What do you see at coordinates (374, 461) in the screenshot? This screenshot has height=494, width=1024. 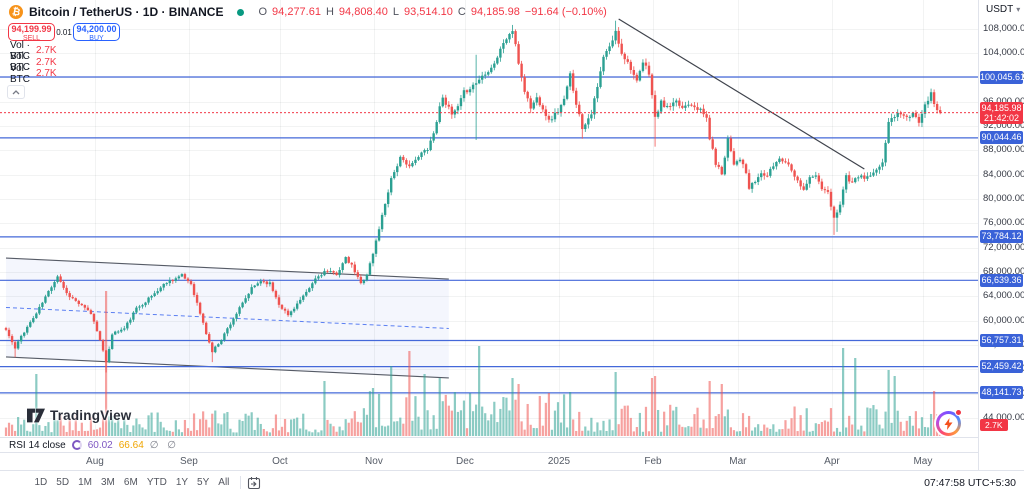 I see `month-label: Nov` at bounding box center [374, 461].